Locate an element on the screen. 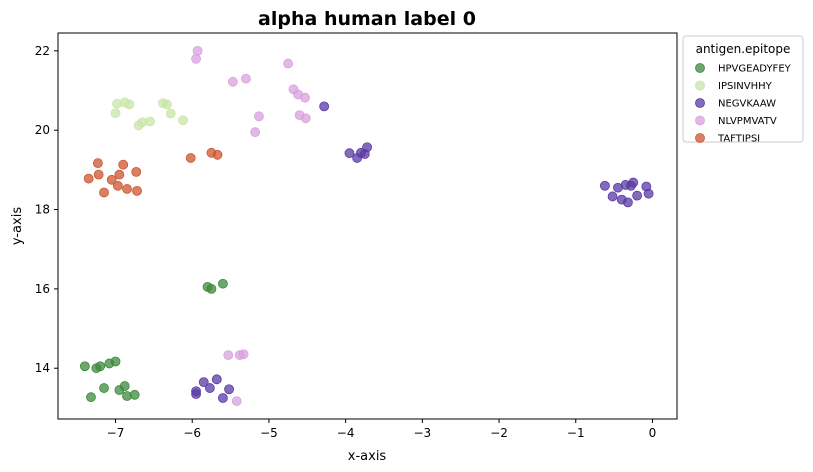  x-tick-label: −6 is located at coordinates (192, 433).